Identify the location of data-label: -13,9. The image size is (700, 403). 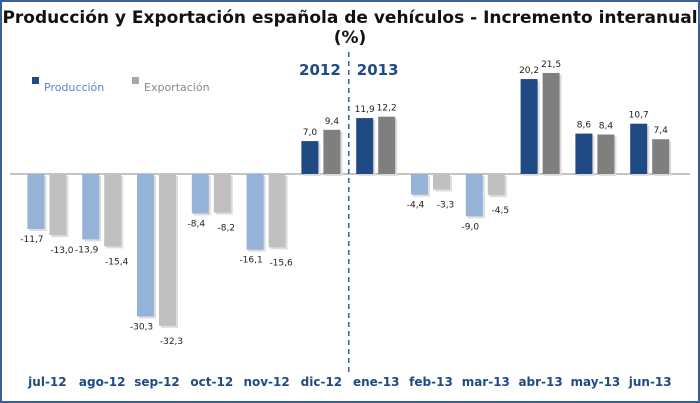
(87, 250).